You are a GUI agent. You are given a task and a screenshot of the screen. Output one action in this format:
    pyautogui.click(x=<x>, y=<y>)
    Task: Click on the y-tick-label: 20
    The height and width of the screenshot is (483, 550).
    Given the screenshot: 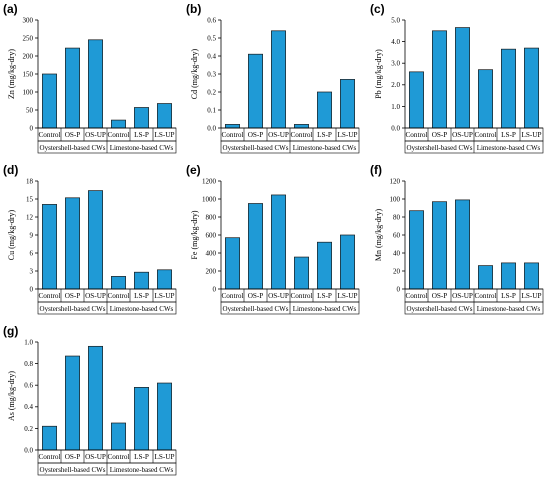 What is the action you would take?
    pyautogui.click(x=397, y=271)
    